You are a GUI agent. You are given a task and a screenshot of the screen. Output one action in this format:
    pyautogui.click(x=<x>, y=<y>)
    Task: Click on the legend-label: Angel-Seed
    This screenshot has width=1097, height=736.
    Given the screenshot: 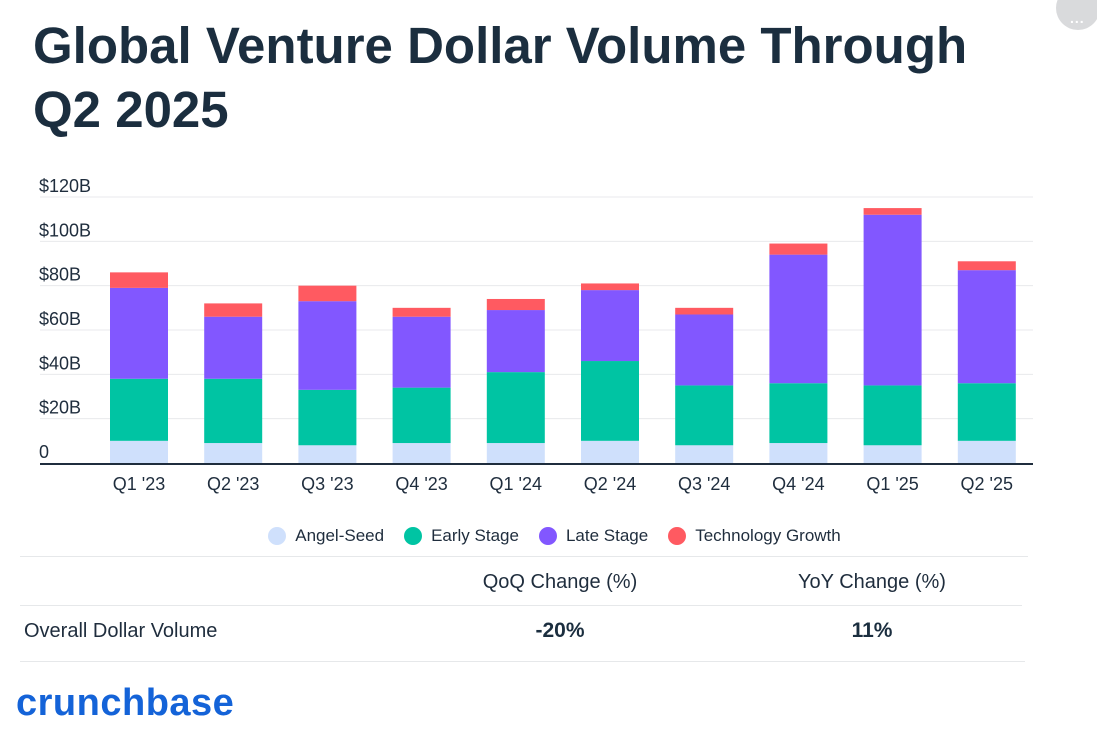 What is the action you would take?
    pyautogui.click(x=340, y=535)
    